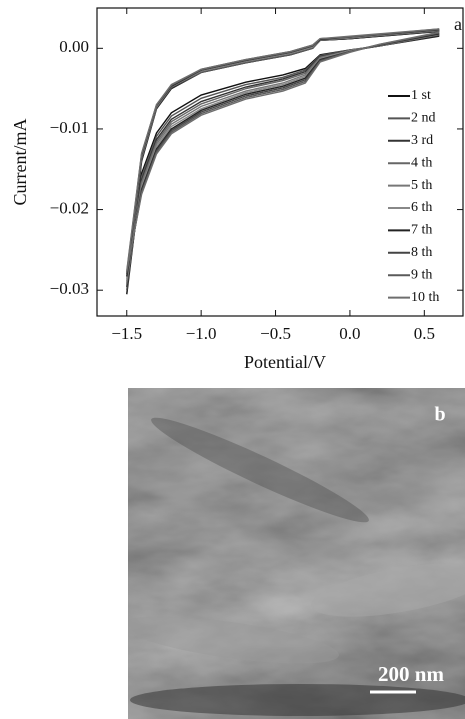 This screenshot has width=465, height=719. What do you see at coordinates (74, 46) in the screenshot?
I see `y-tick-label: 0.00` at bounding box center [74, 46].